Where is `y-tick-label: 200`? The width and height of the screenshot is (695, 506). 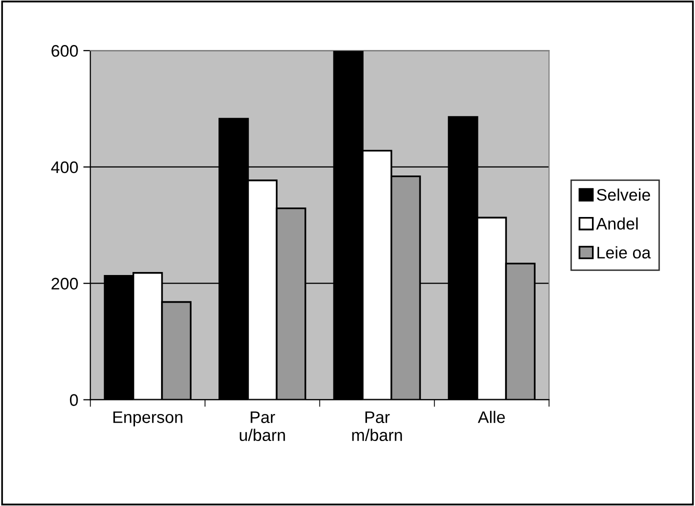 y-tick-label: 200 is located at coordinates (65, 284).